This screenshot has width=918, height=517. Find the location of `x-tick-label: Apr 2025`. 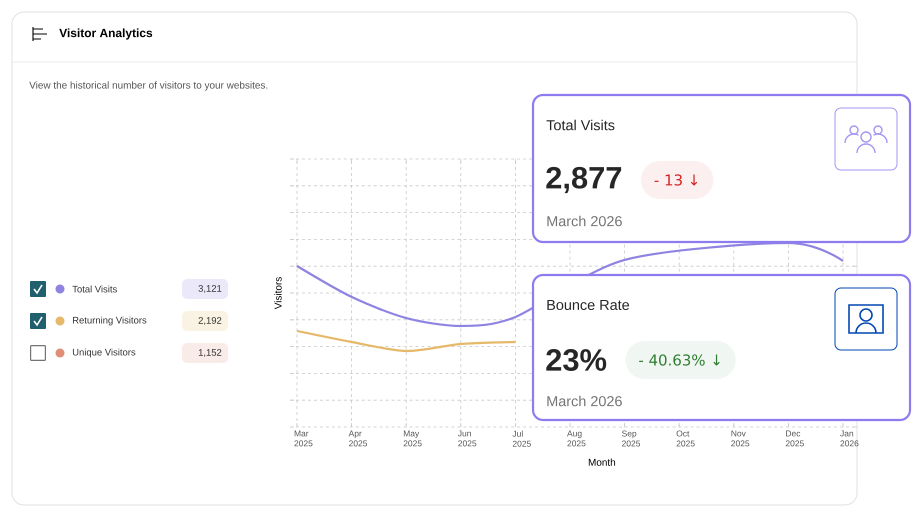

x-tick-label: Apr 2025 is located at coordinates (358, 438).